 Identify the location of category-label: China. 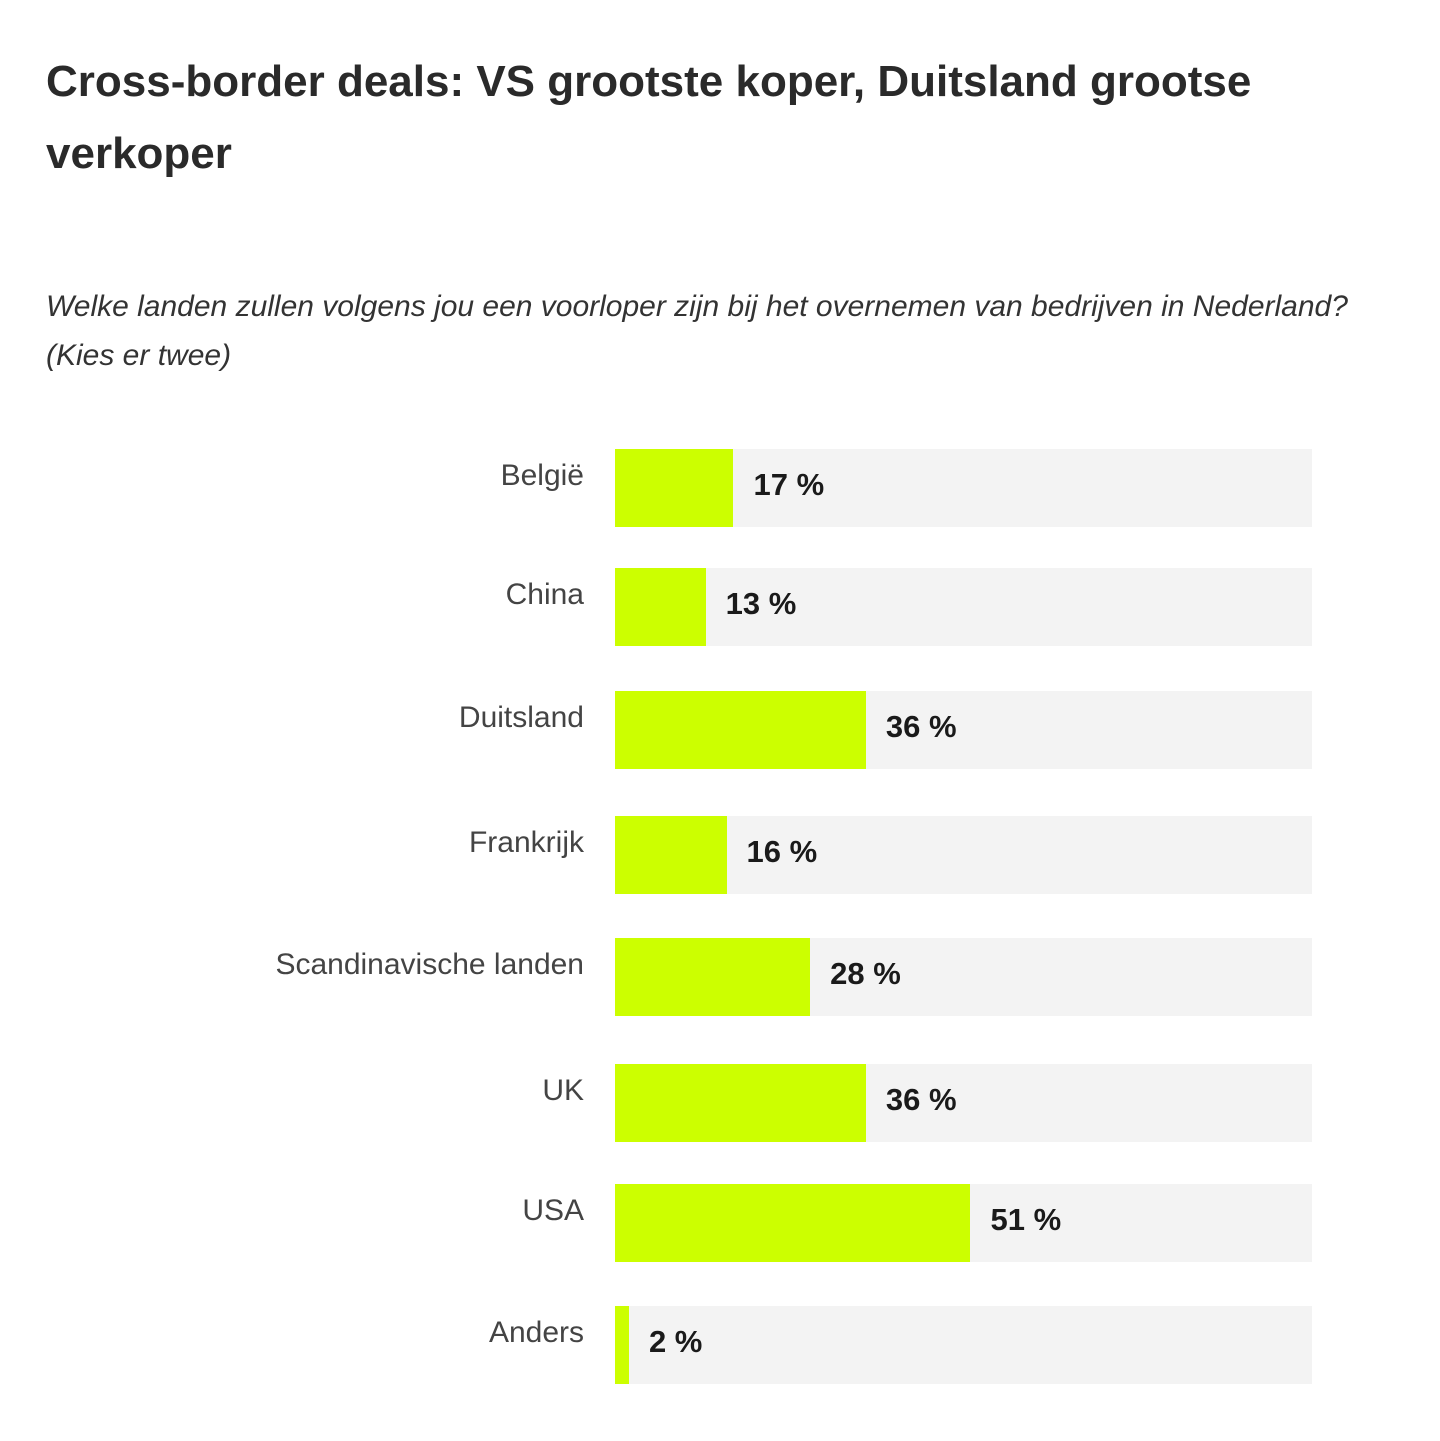
(544, 594).